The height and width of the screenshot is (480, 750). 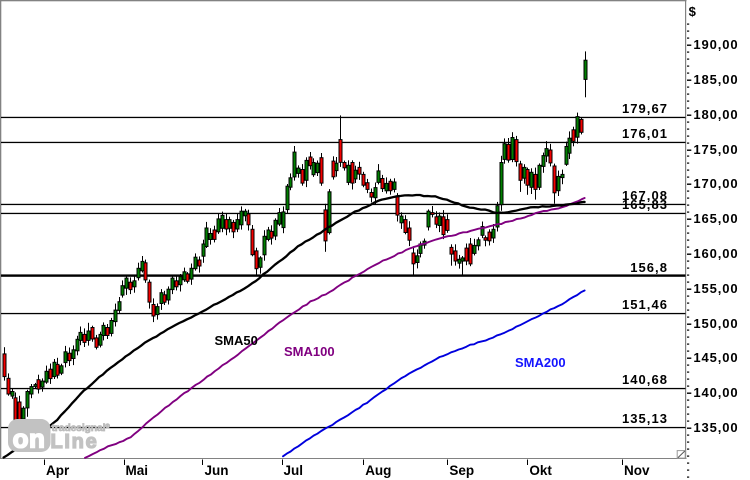 I want to click on svg-text: LIne, so click(x=74, y=442).